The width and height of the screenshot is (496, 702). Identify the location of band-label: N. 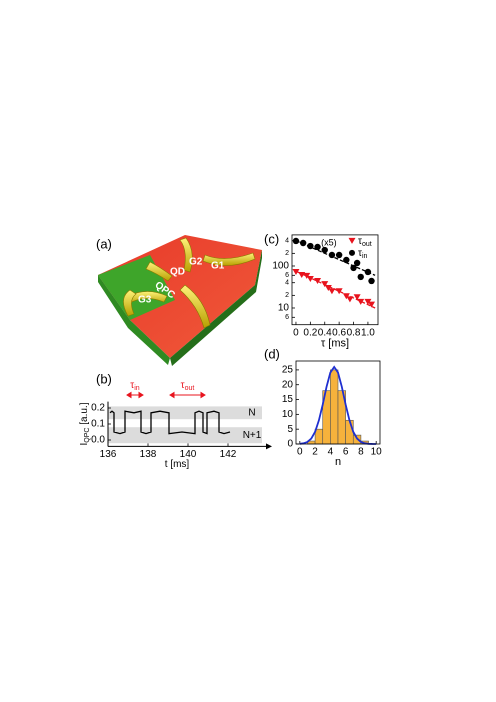
(251, 412).